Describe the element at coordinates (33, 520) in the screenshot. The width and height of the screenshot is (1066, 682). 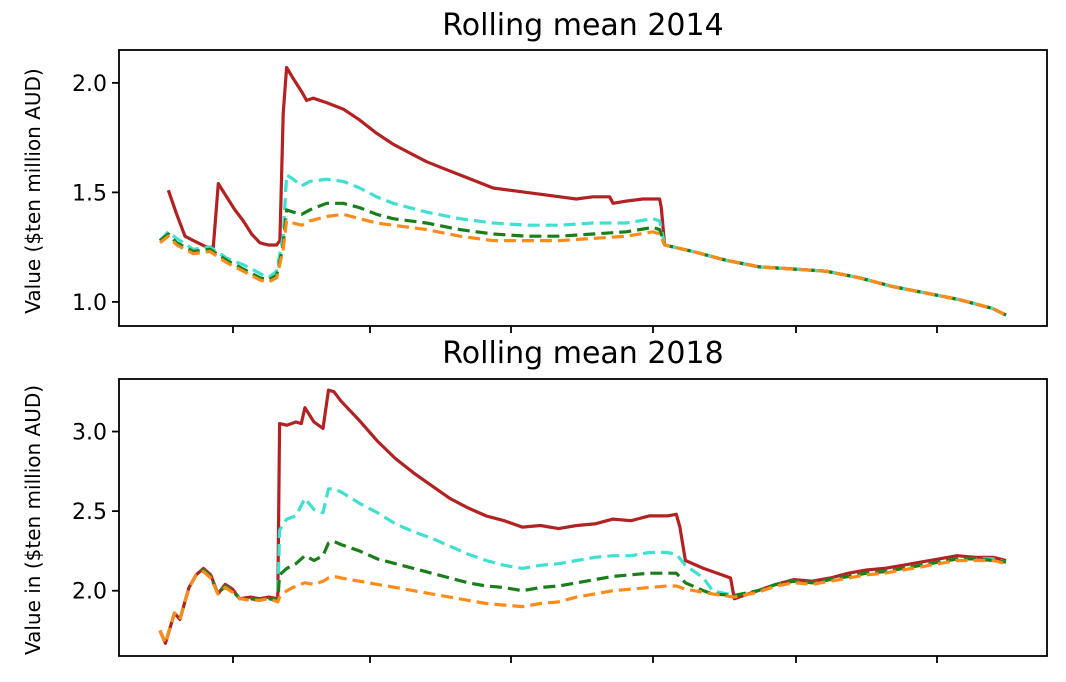
I see `y-axis-label: Value in ($ten million AUD)` at that location.